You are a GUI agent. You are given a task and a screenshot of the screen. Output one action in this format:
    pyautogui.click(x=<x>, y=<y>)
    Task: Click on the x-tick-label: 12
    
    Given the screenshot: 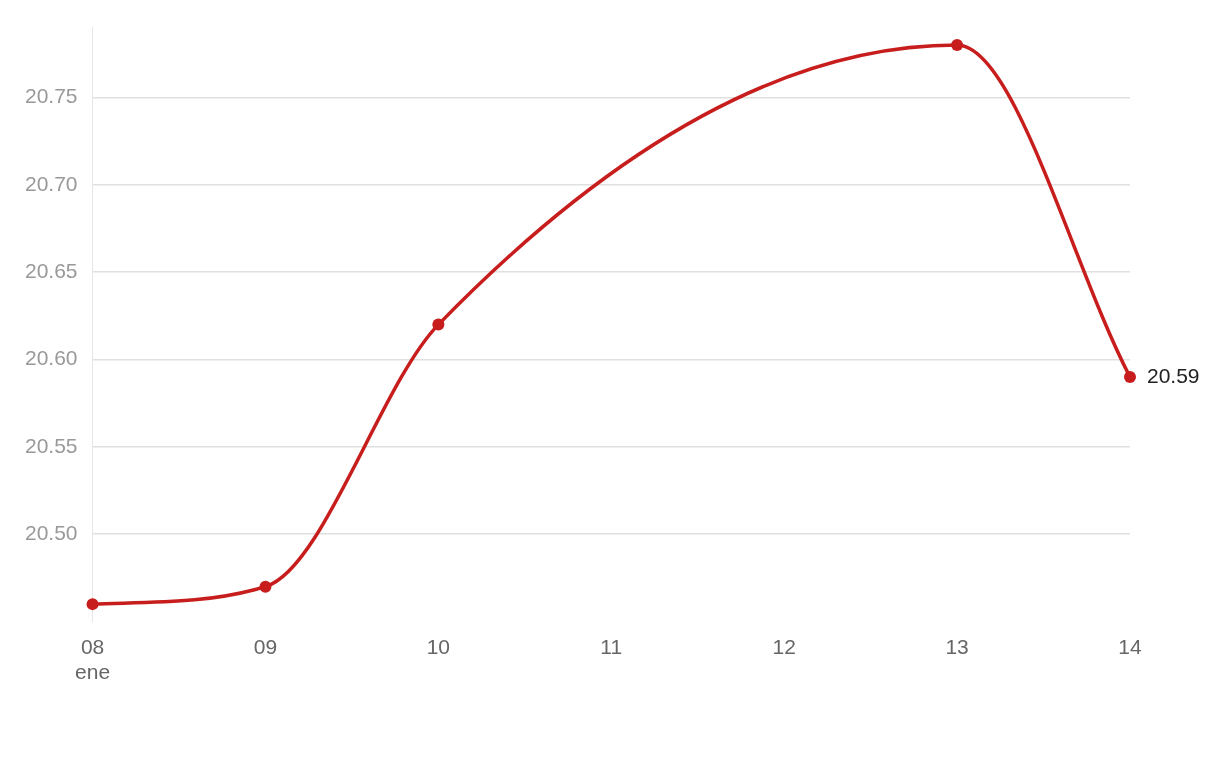 What is the action you would take?
    pyautogui.click(x=784, y=646)
    